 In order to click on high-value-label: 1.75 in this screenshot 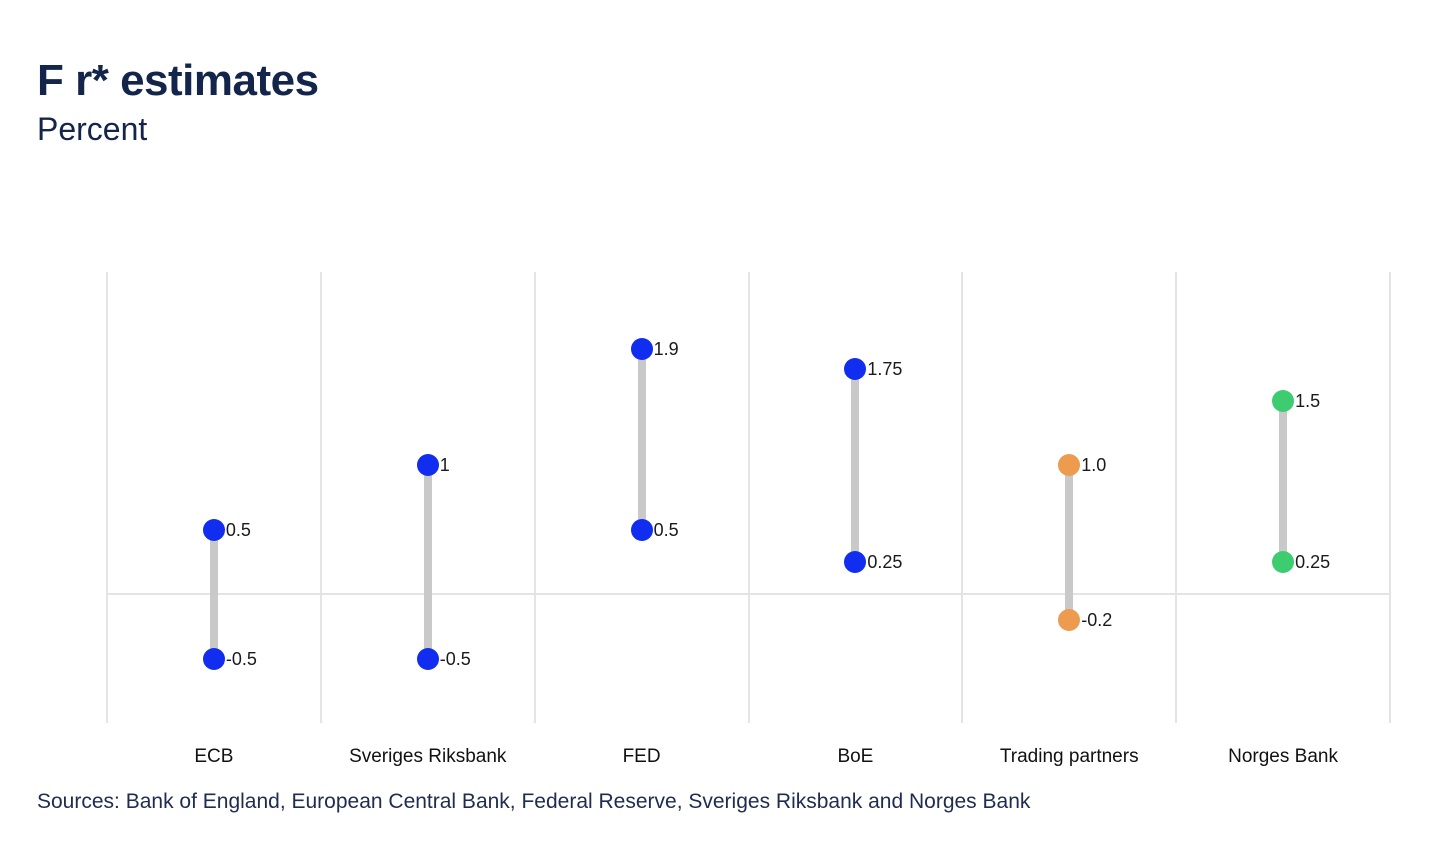, I will do `click(885, 368)`.